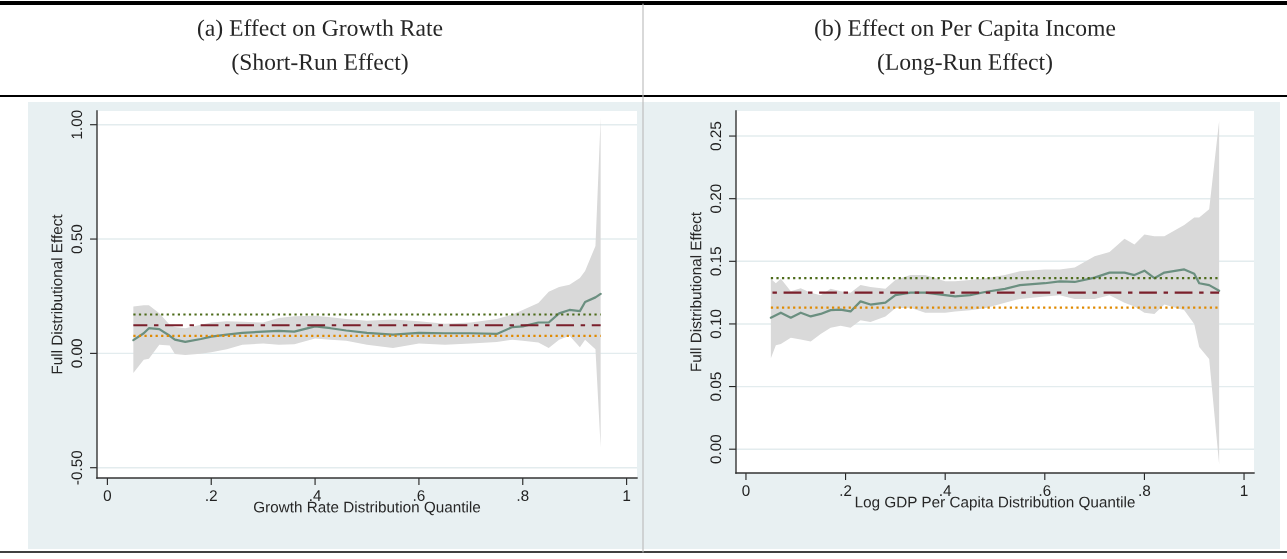  I want to click on chart-title: (a) Effect on Growth Rate, so click(320, 30).